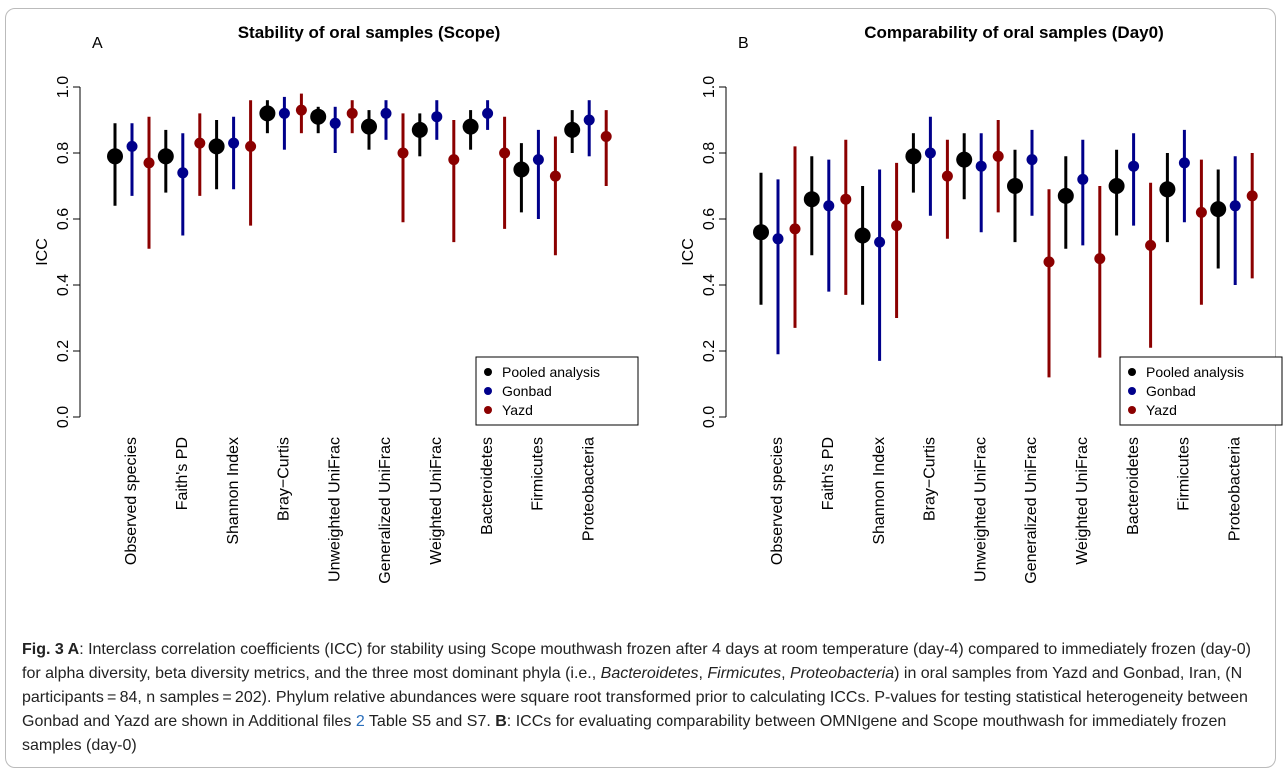 This screenshot has width=1284, height=776. What do you see at coordinates (436, 501) in the screenshot?
I see `x-tick-label: Weighted UniFrac` at bounding box center [436, 501].